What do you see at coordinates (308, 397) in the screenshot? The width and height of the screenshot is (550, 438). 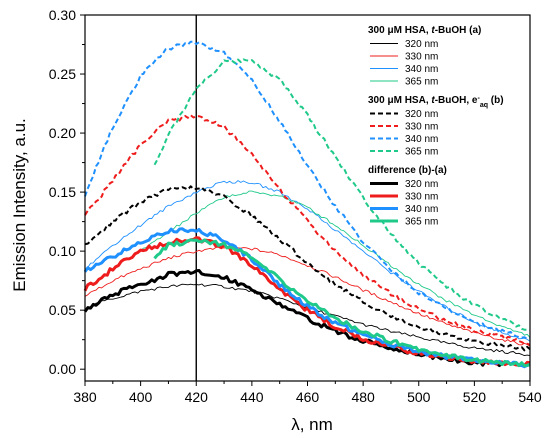 I see `x-tick-label: 460` at bounding box center [308, 397].